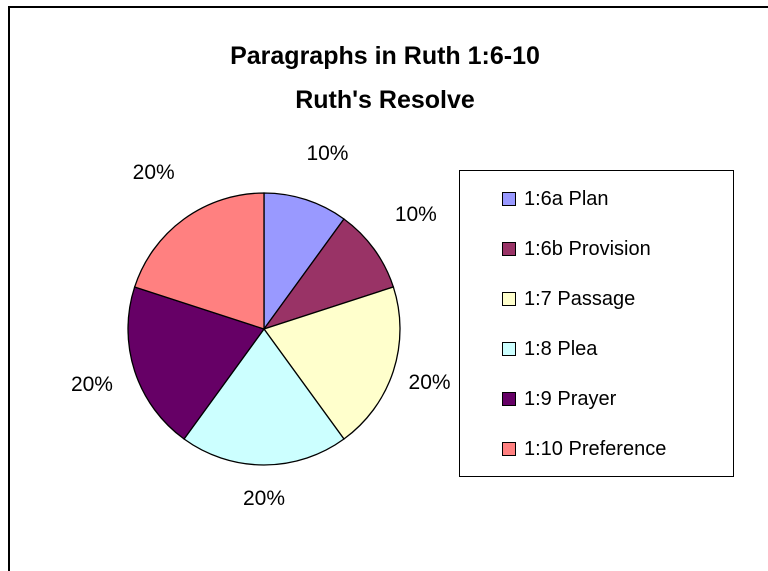 Image resolution: width=768 pixels, height=571 pixels. Describe the element at coordinates (327, 154) in the screenshot. I see `data-label-plan: 10%` at that location.